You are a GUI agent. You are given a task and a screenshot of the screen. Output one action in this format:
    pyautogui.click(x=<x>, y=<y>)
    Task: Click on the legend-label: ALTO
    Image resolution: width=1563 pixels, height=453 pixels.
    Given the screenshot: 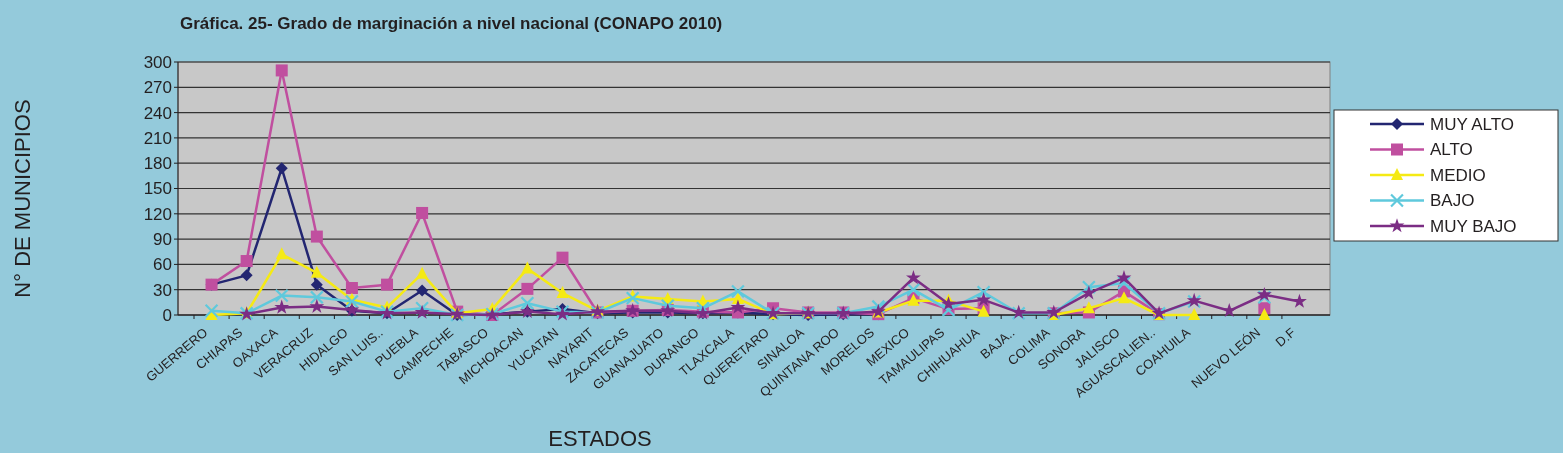 What is the action you would take?
    pyautogui.click(x=1451, y=150)
    